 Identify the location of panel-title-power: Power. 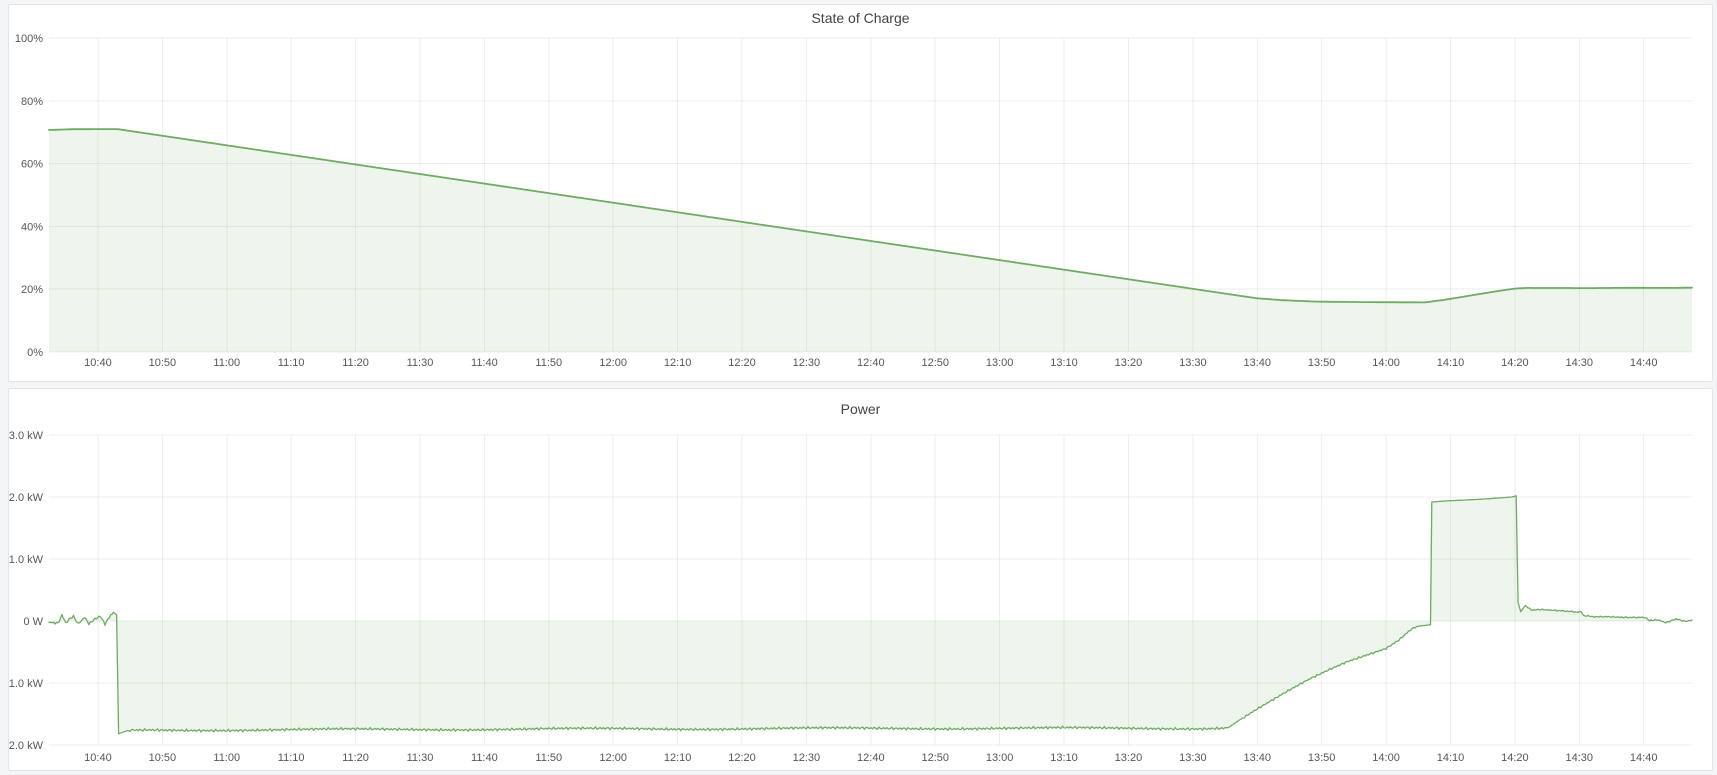
(860, 409).